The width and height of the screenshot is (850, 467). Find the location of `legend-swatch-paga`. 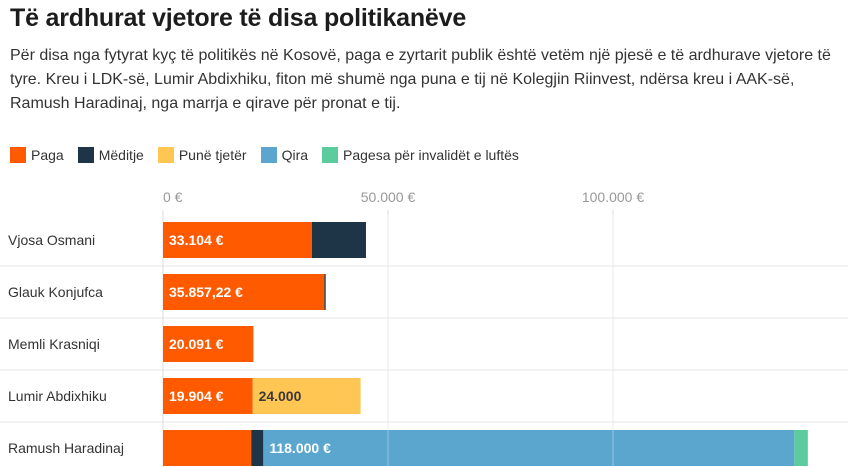

legend-swatch-paga is located at coordinates (18, 155).